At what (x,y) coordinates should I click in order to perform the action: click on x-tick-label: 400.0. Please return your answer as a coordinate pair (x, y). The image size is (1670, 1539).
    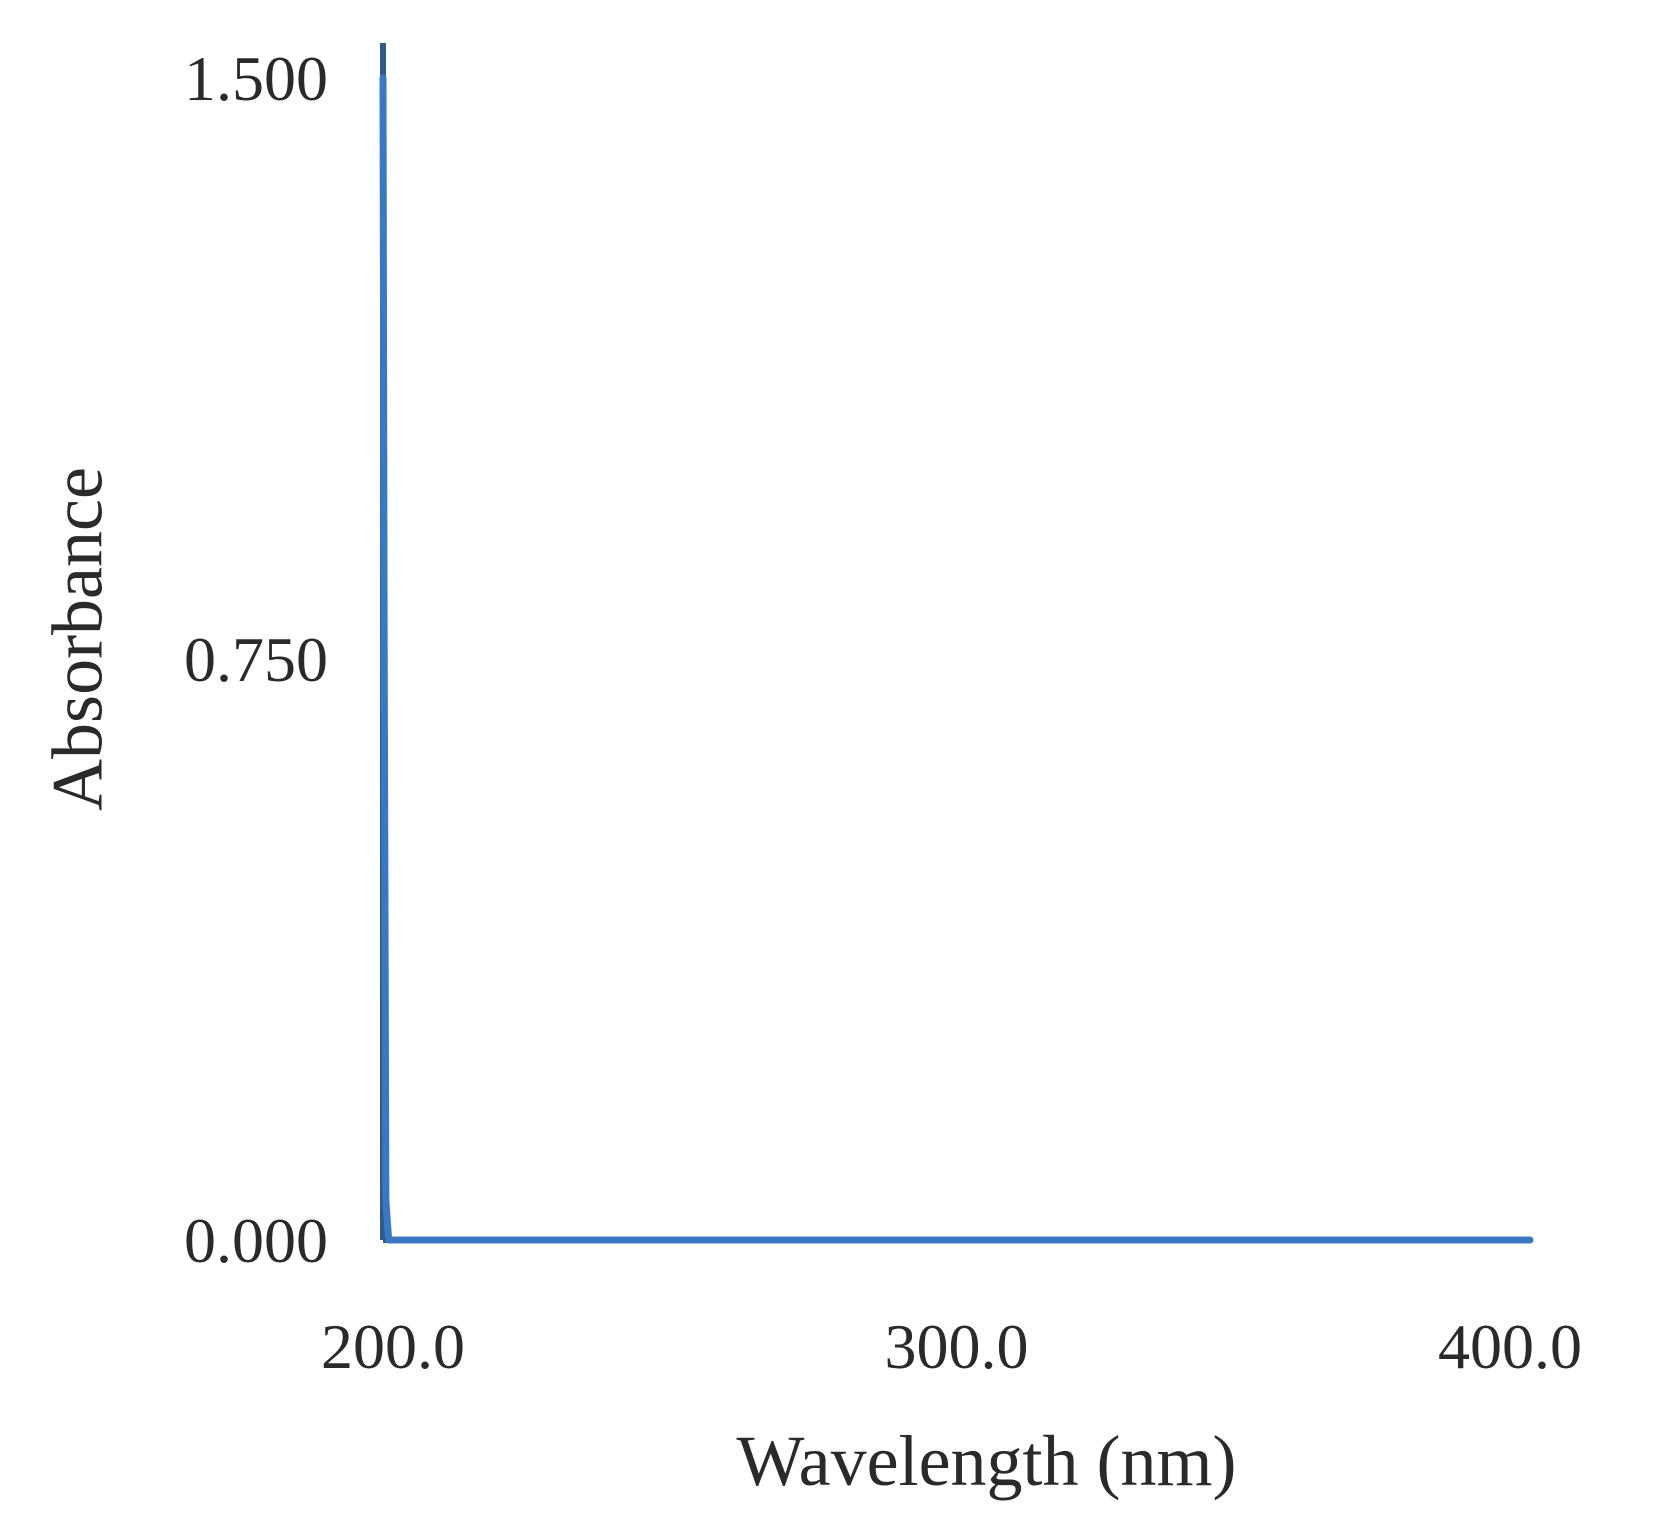
    Looking at the image, I should click on (1510, 1346).